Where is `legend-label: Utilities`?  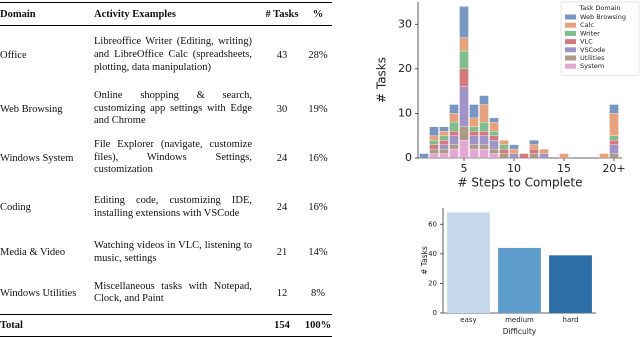
legend-label: Utilities is located at coordinates (592, 58).